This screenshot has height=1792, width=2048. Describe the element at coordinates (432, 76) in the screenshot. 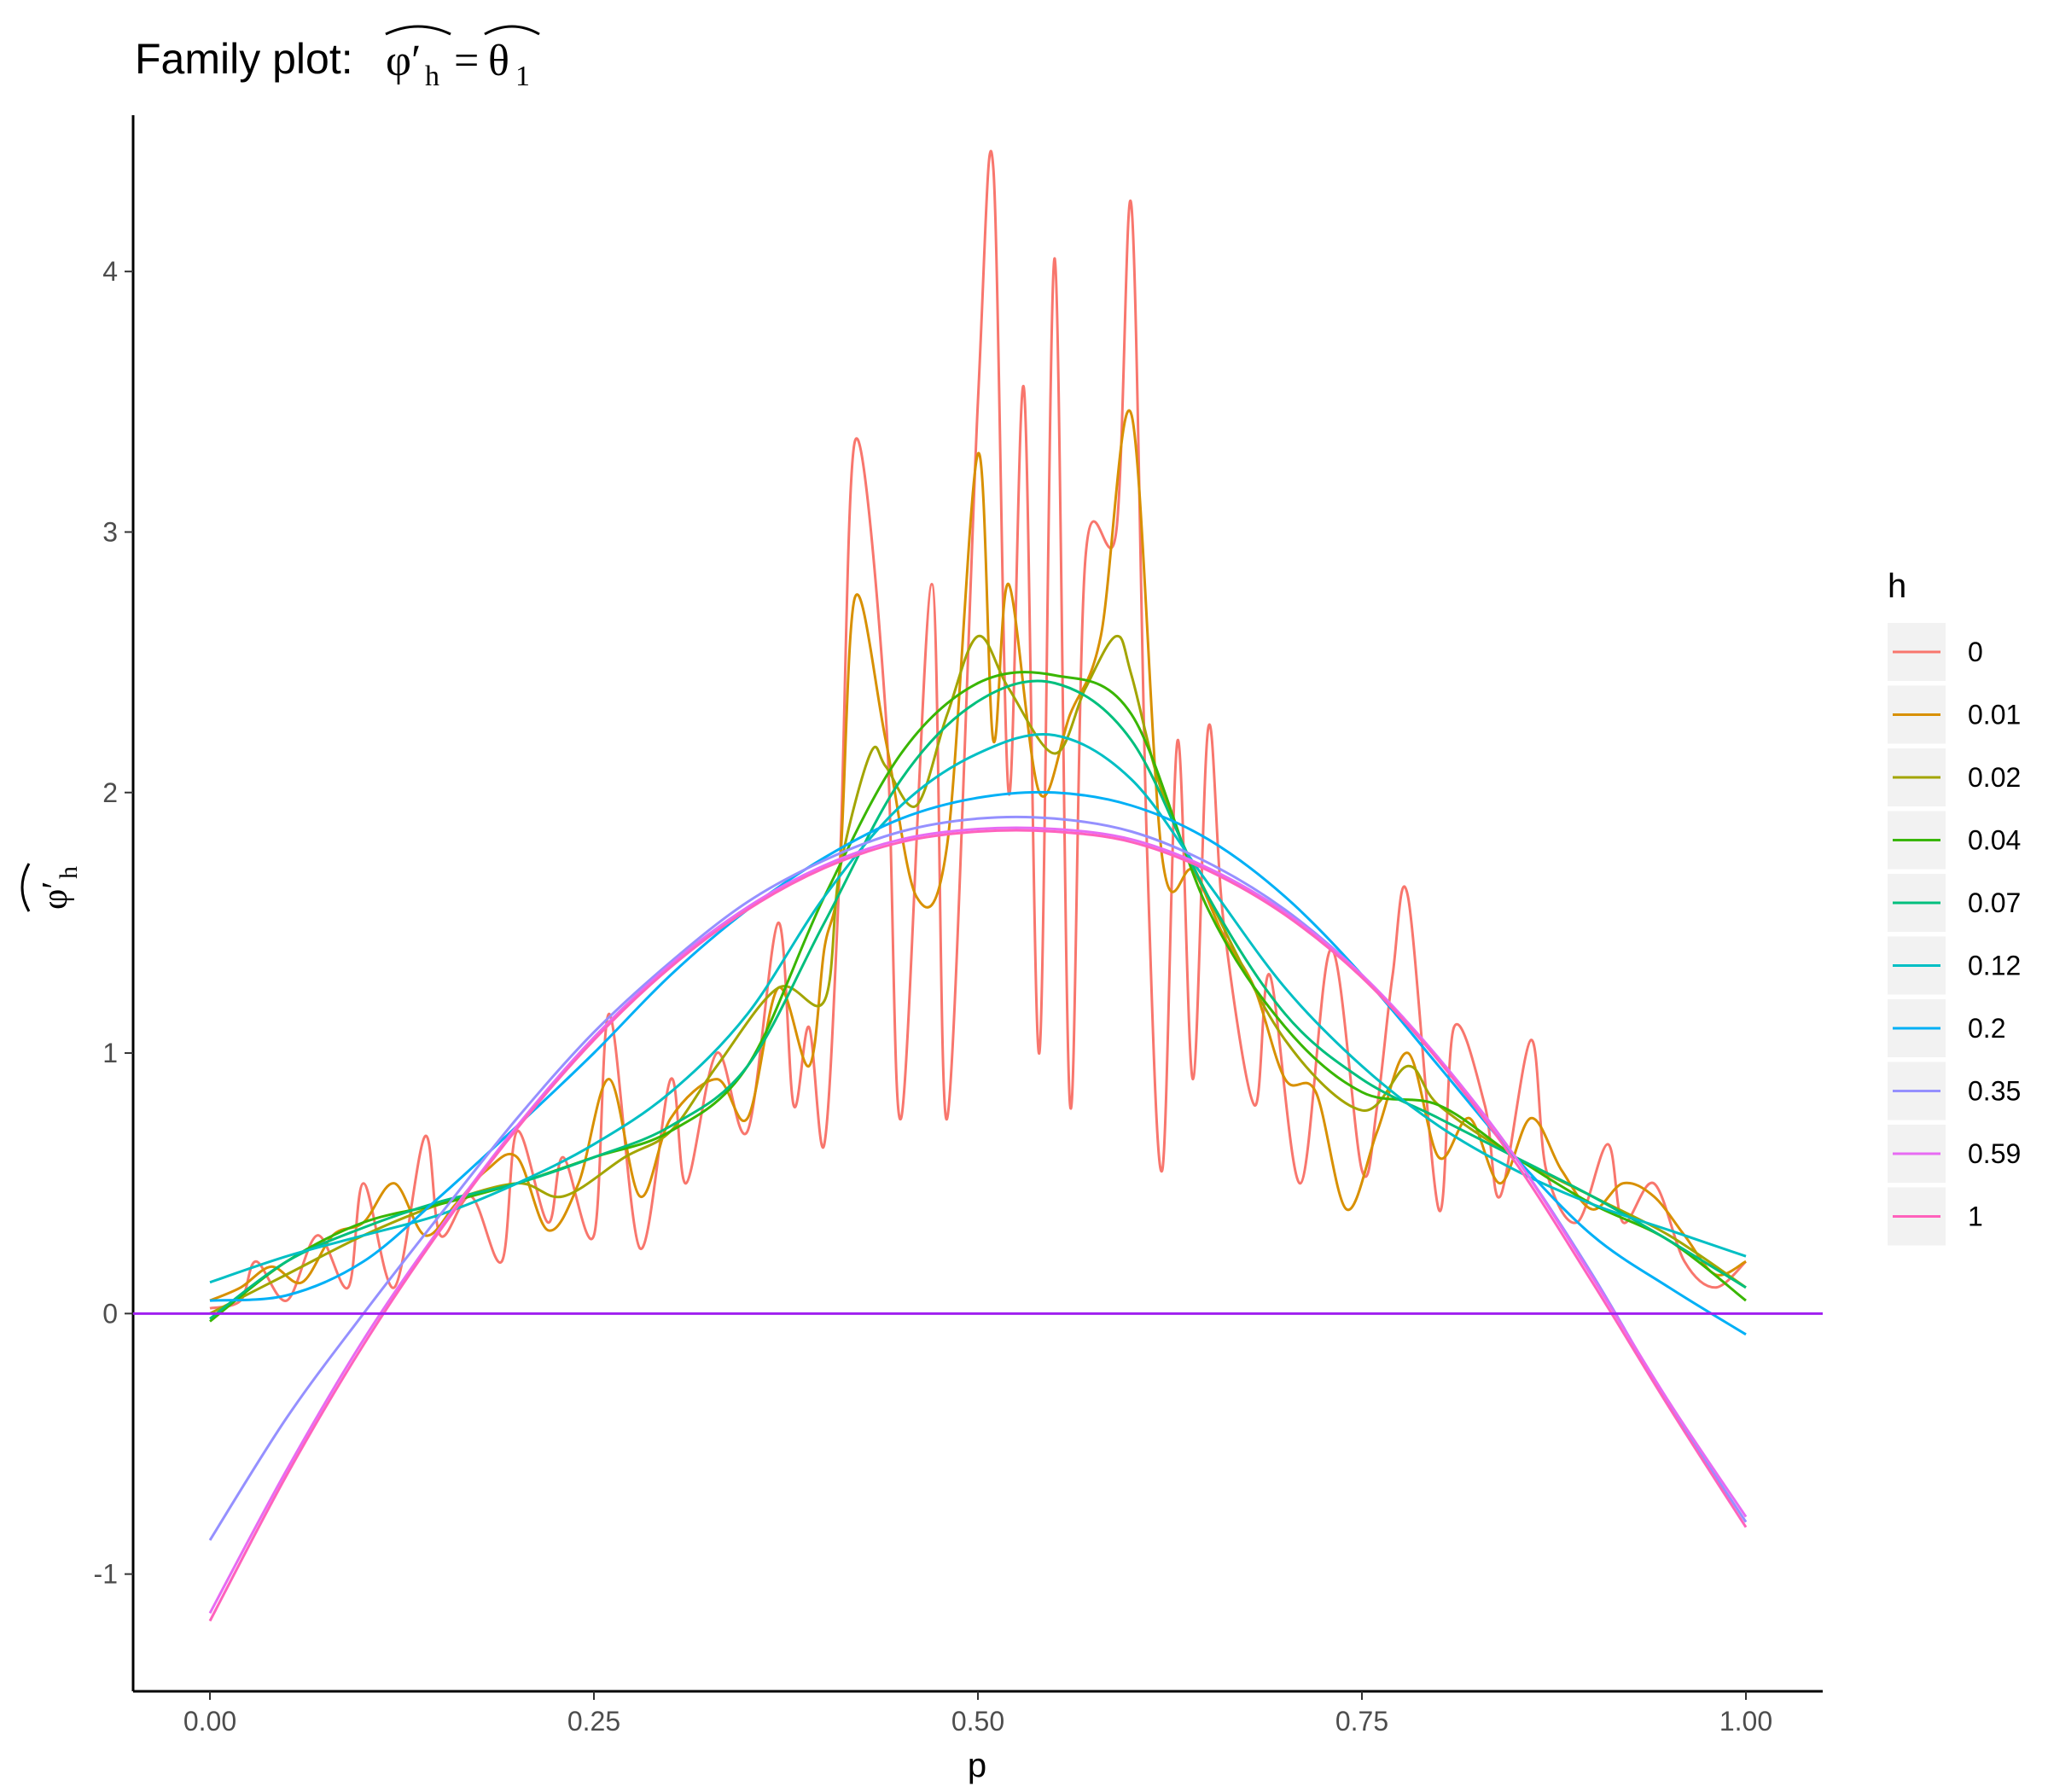

I see `title-lhs-sub: h` at that location.